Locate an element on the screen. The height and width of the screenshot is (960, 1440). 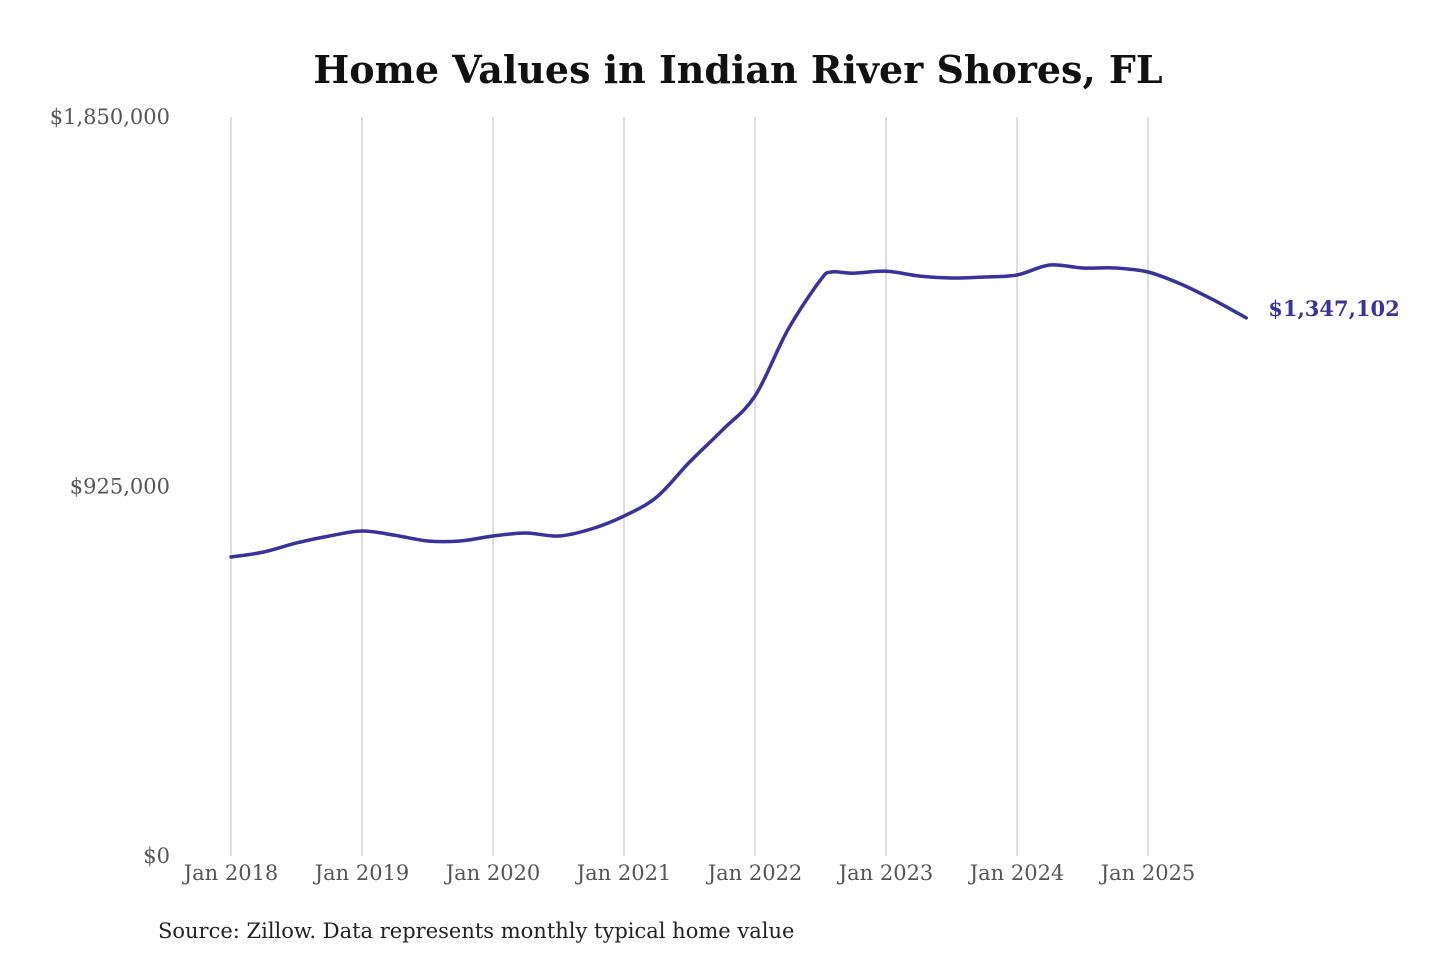
x-tick-label: Jan 2019 is located at coordinates (361, 873).